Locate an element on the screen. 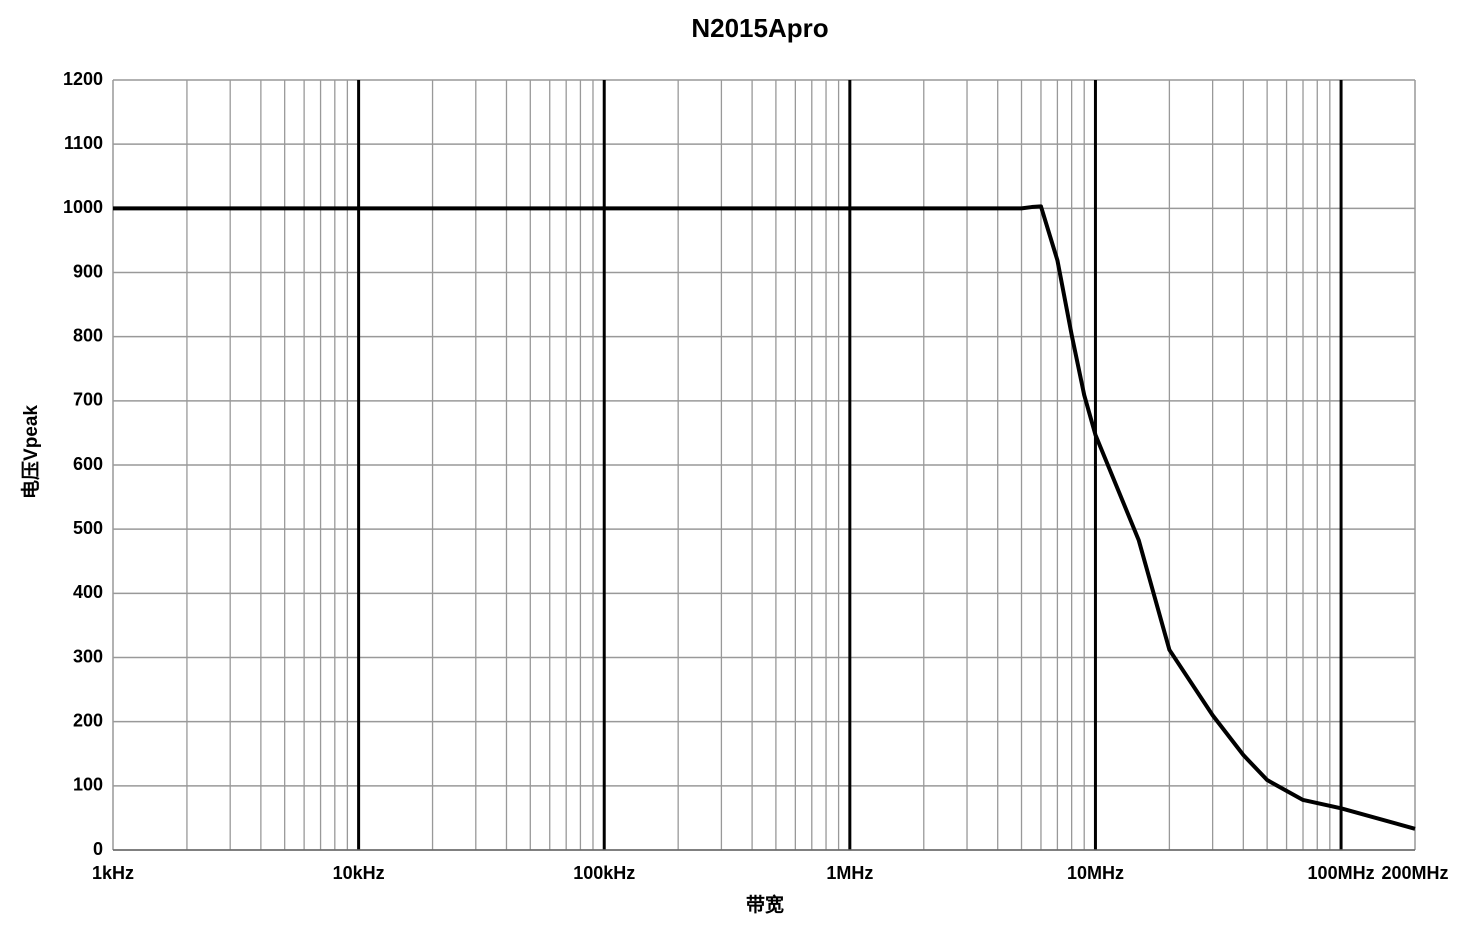 This screenshot has width=1475, height=945. y-tick-label: 0 is located at coordinates (98, 849).